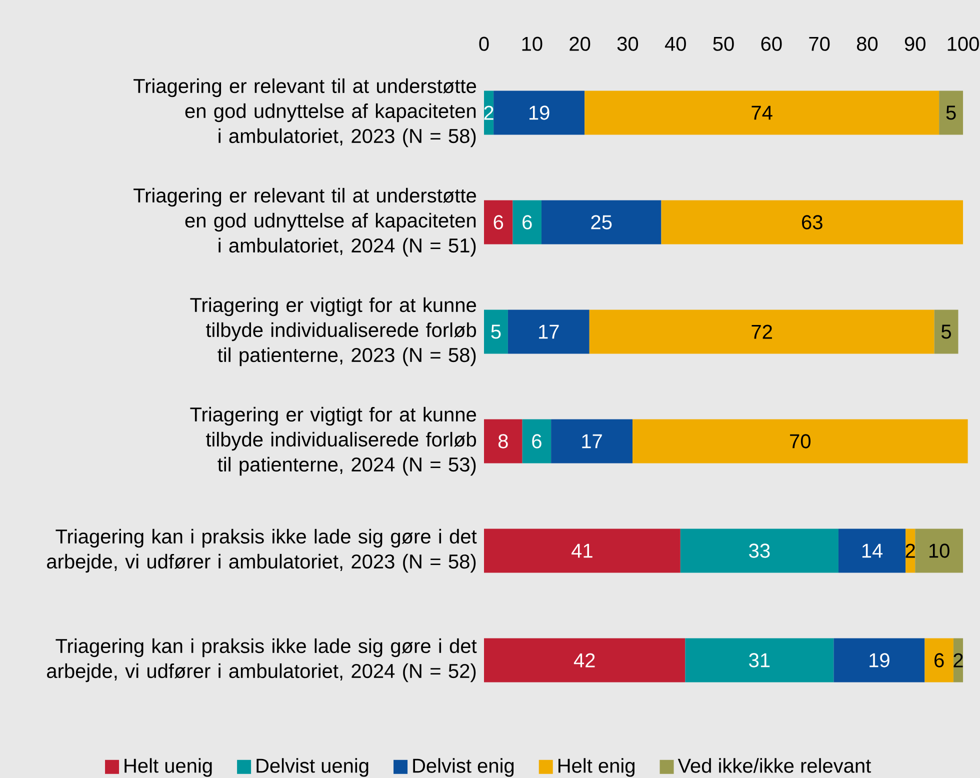 The width and height of the screenshot is (980, 778). Describe the element at coordinates (963, 43) in the screenshot. I see `x-tick-label: 100` at that location.